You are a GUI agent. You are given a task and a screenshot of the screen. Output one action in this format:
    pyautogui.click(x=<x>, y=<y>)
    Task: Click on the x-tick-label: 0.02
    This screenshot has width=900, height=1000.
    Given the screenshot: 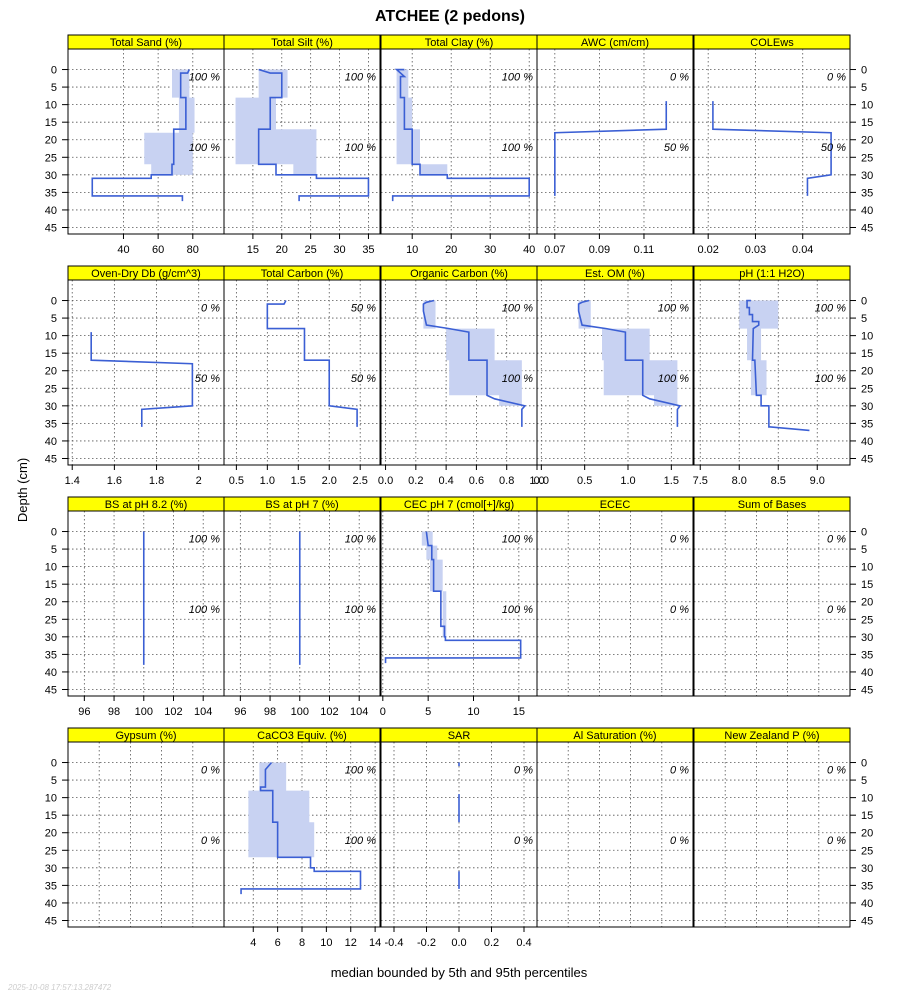 What is the action you would take?
    pyautogui.click(x=707, y=250)
    